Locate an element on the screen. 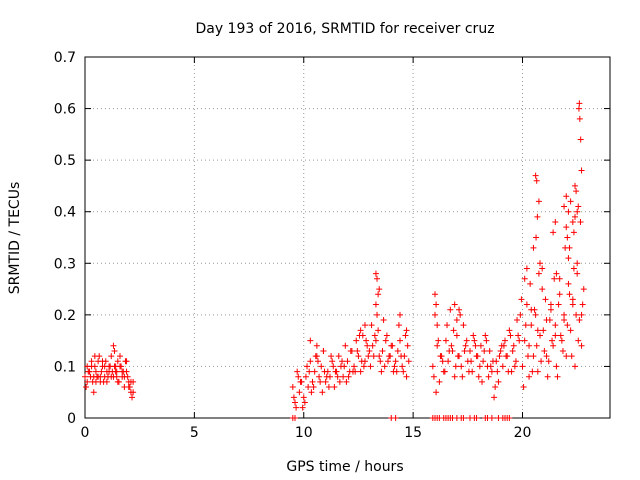 This screenshot has width=640, height=480. y-tick-label: 0.4 is located at coordinates (65, 213).